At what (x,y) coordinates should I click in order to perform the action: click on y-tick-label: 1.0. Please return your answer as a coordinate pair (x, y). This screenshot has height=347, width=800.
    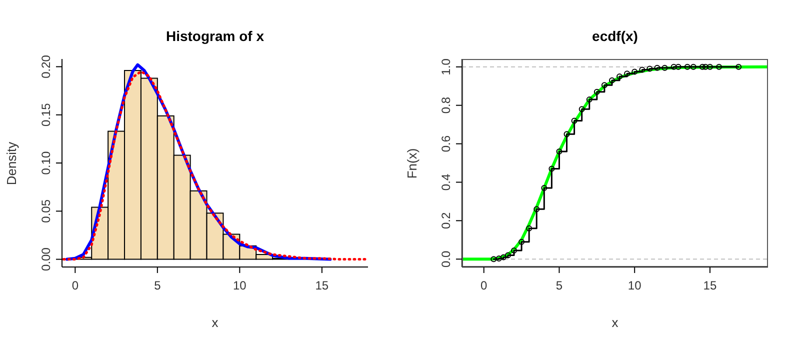
    Looking at the image, I should click on (446, 67).